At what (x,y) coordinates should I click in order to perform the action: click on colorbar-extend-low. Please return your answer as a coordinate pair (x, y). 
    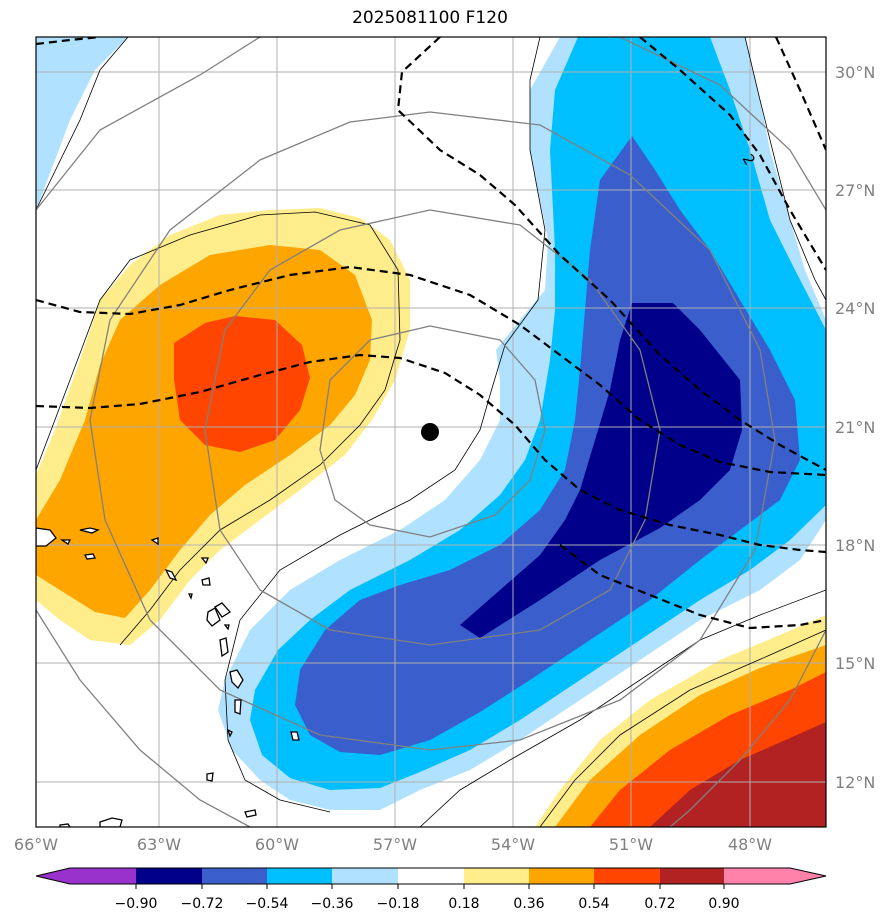
    Looking at the image, I should click on (53, 876).